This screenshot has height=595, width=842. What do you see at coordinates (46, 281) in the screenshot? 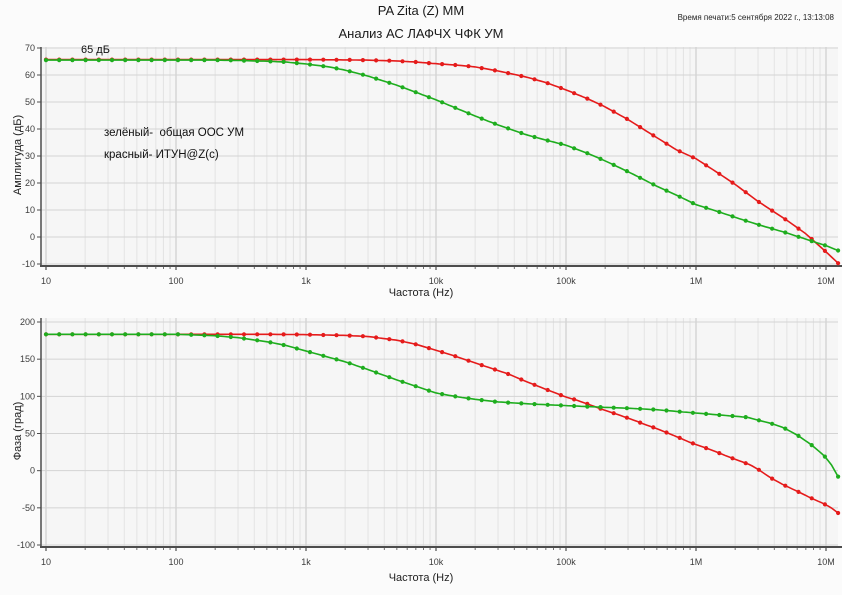
I see `x-tick-label: 10` at bounding box center [46, 281].